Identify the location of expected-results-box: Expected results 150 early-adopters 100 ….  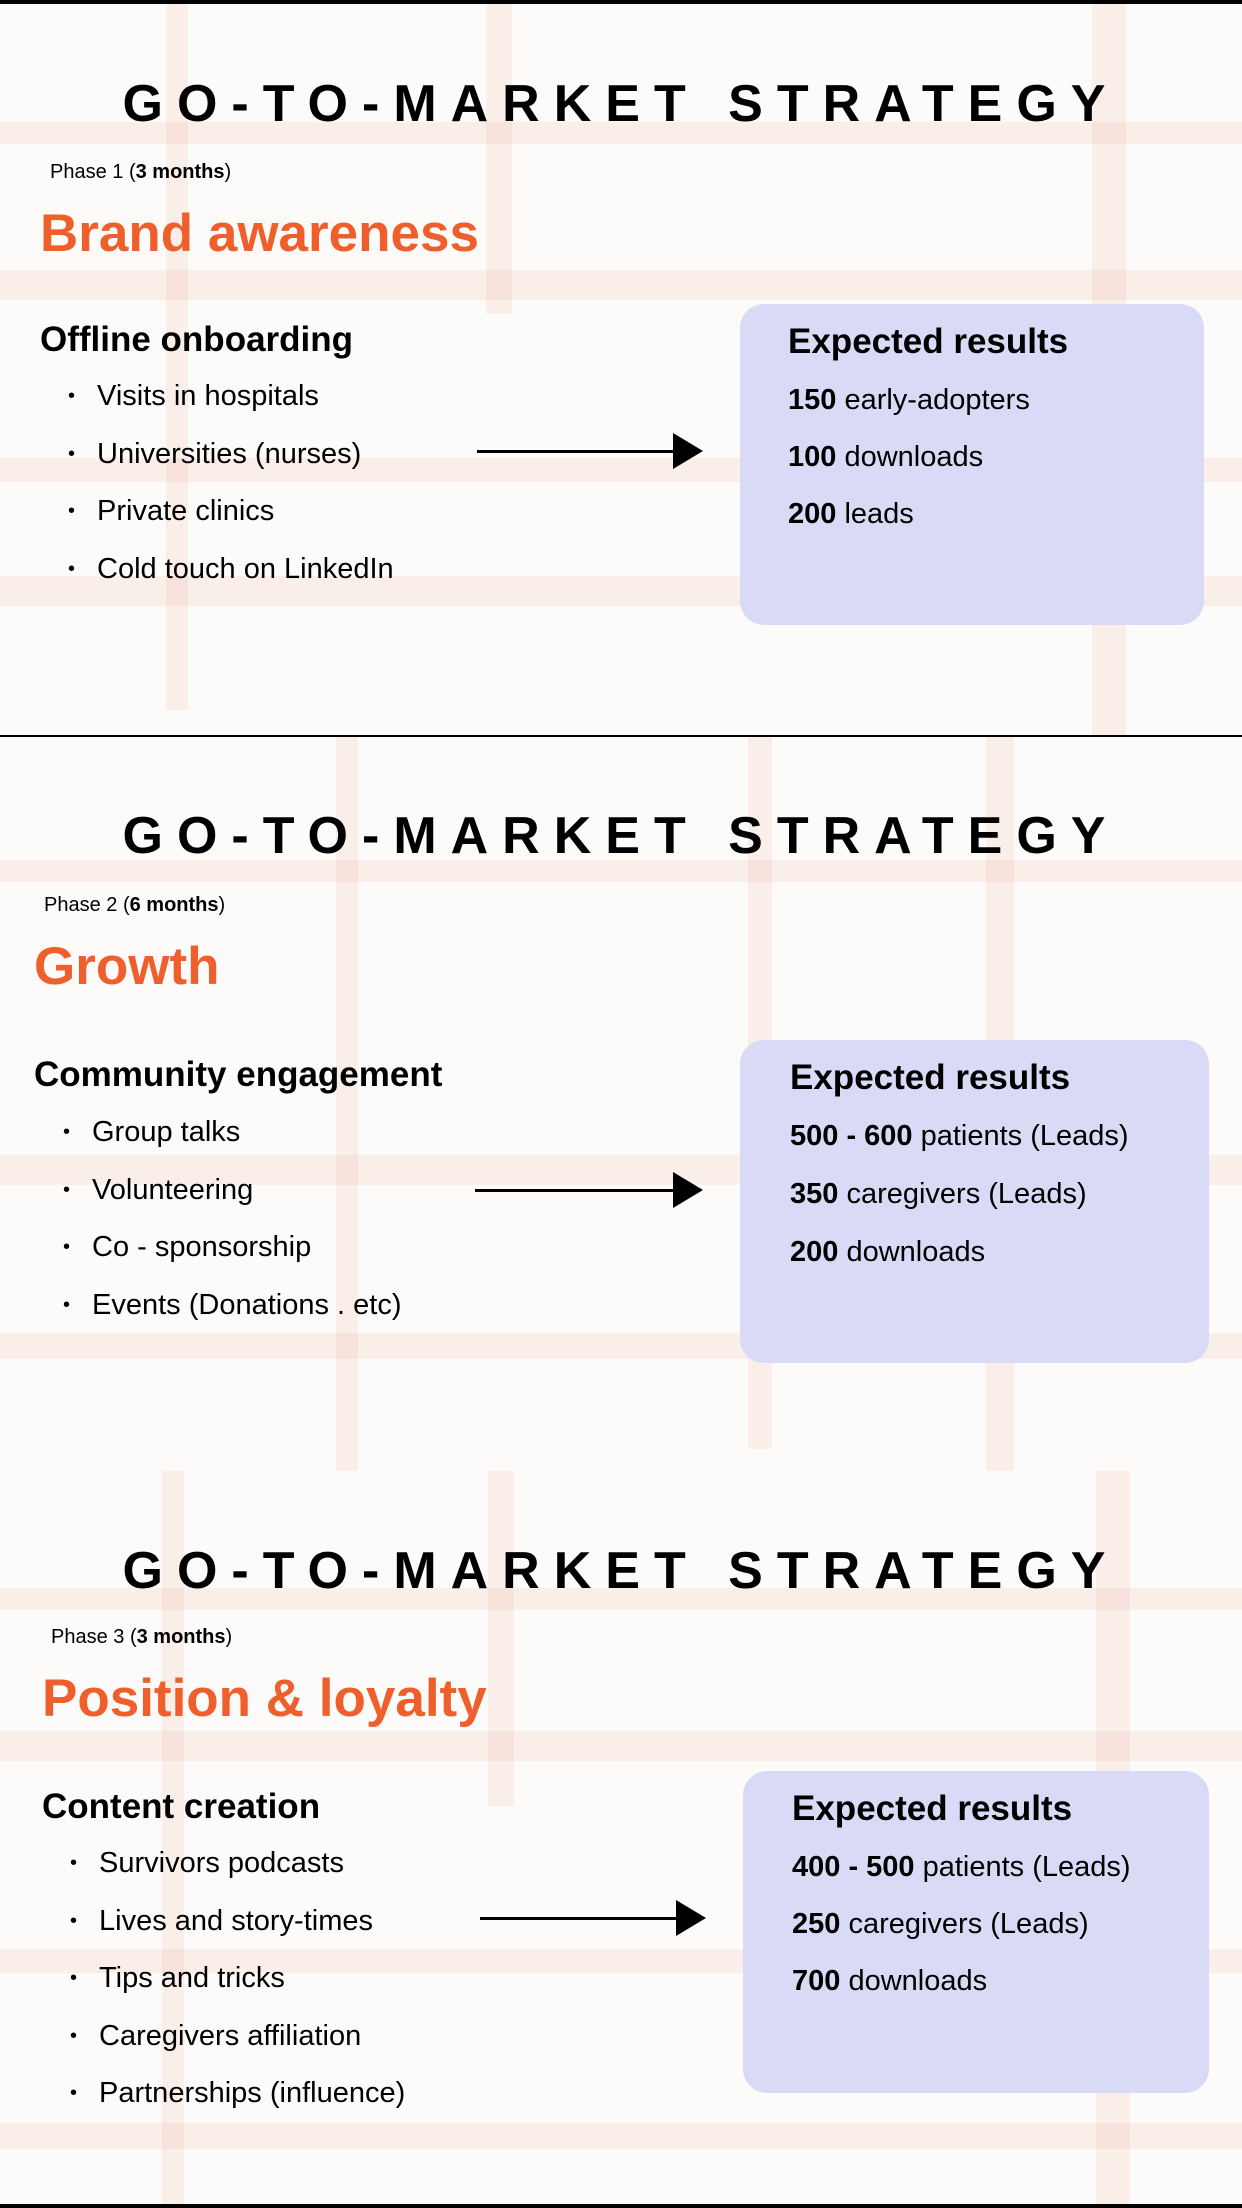
(972, 464).